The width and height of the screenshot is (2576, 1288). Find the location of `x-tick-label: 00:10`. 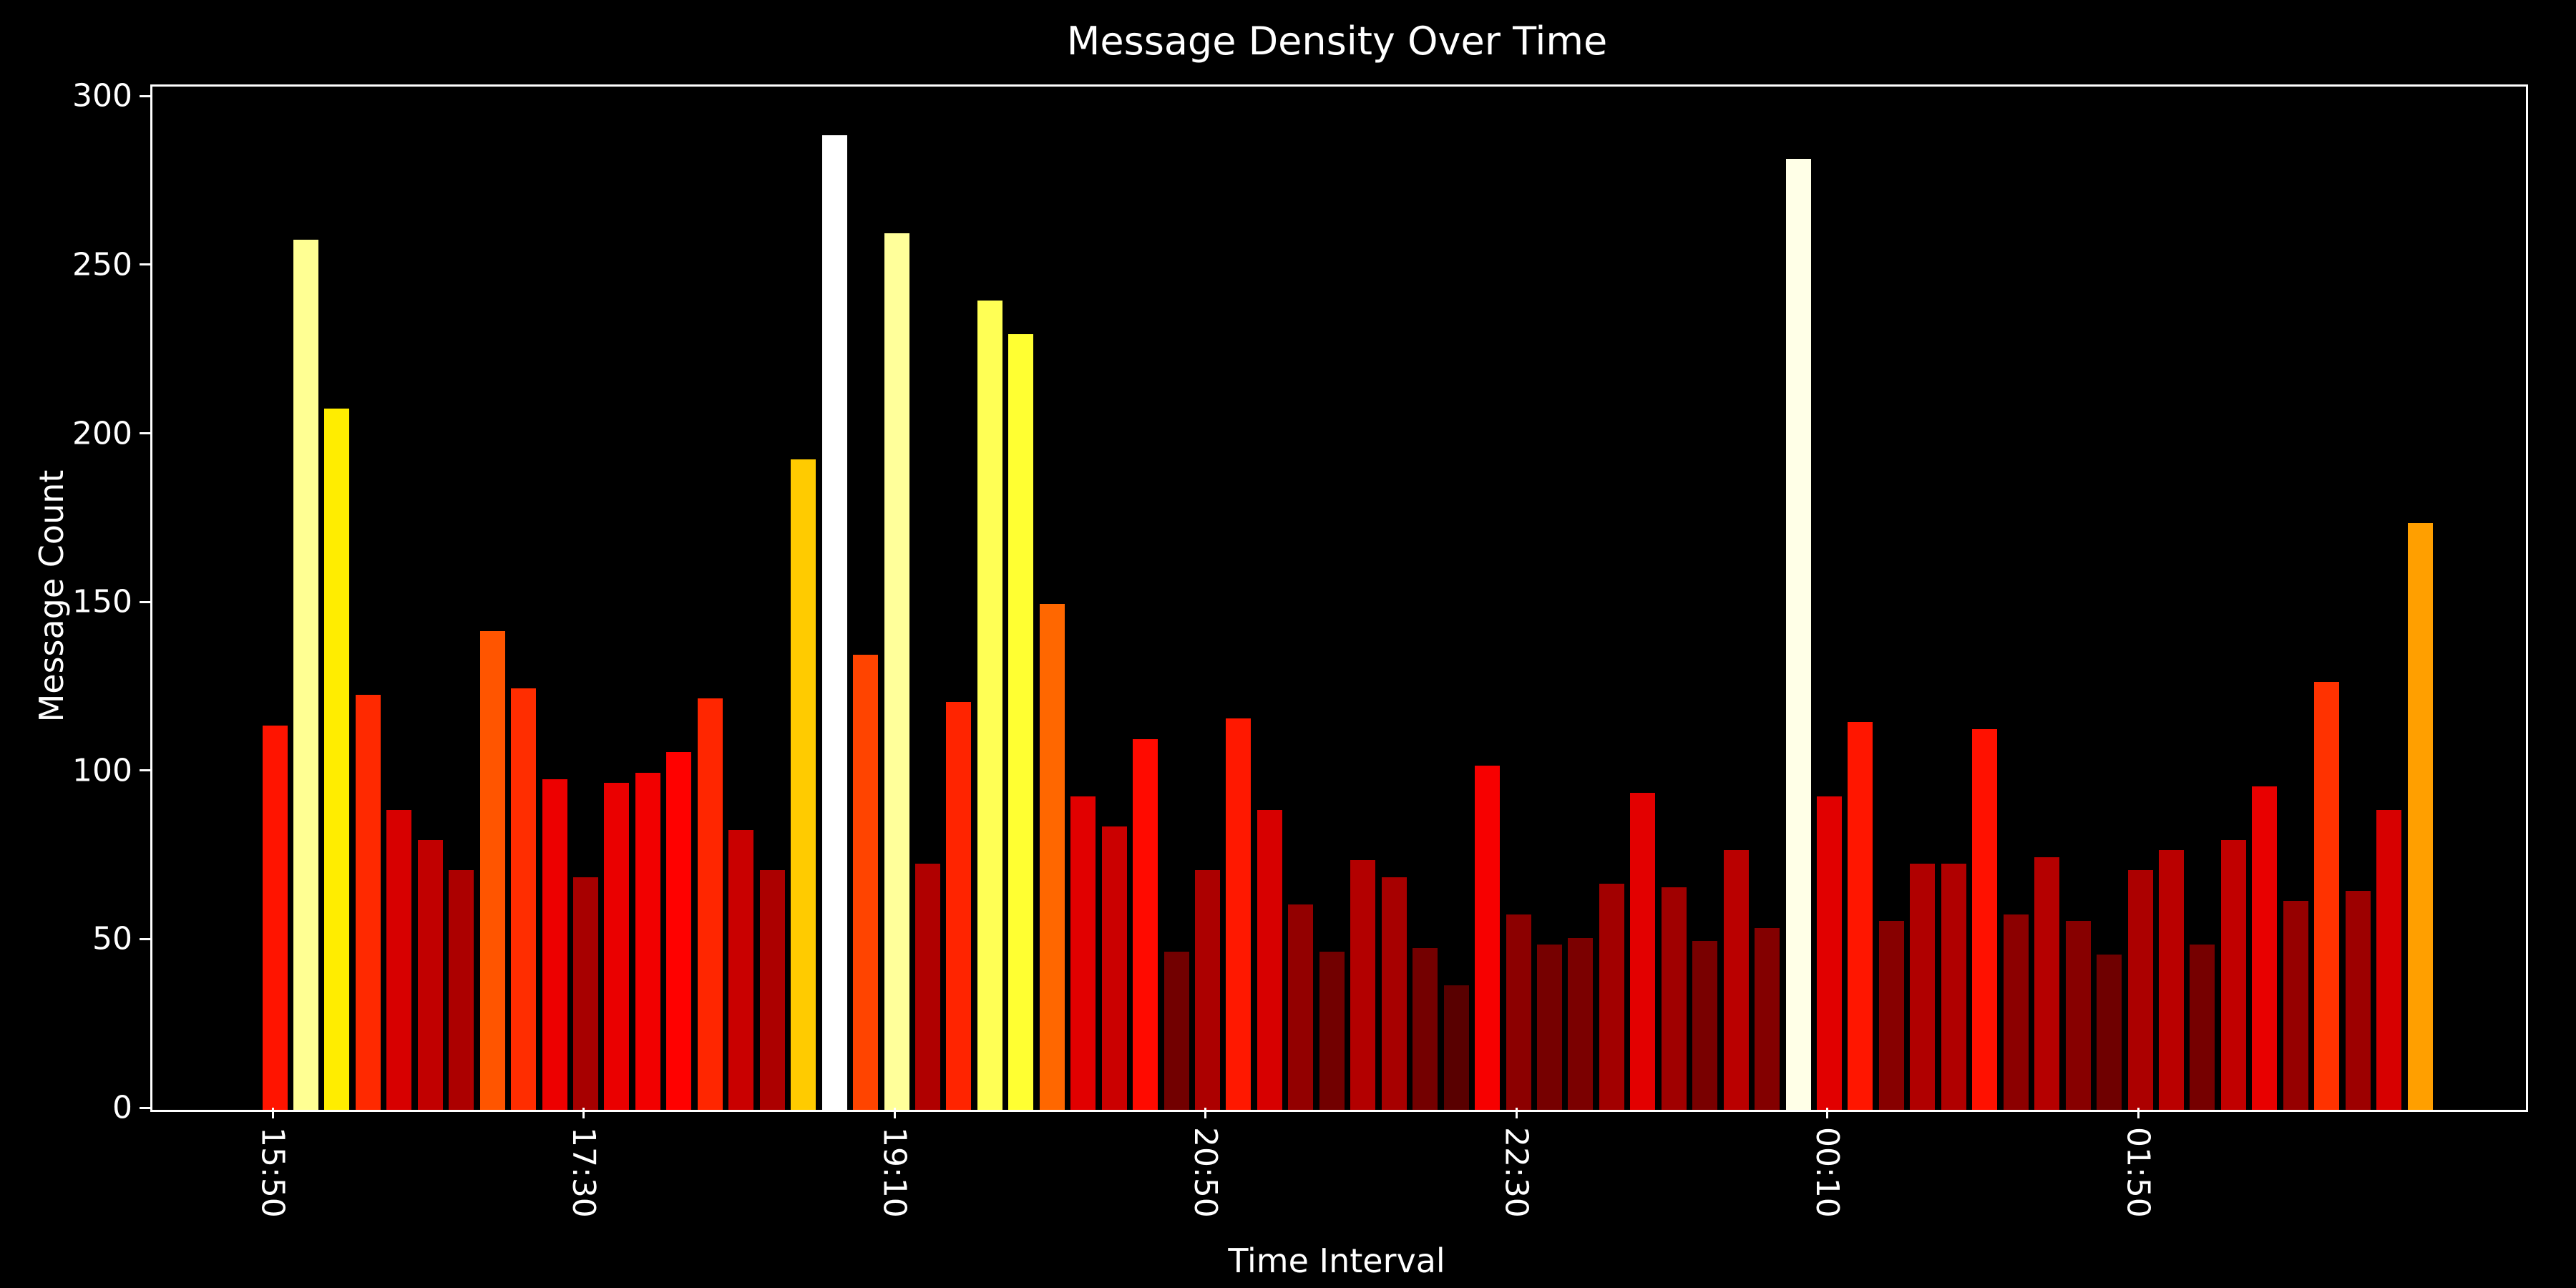

x-tick-label: 00:10 is located at coordinates (1827, 1172).